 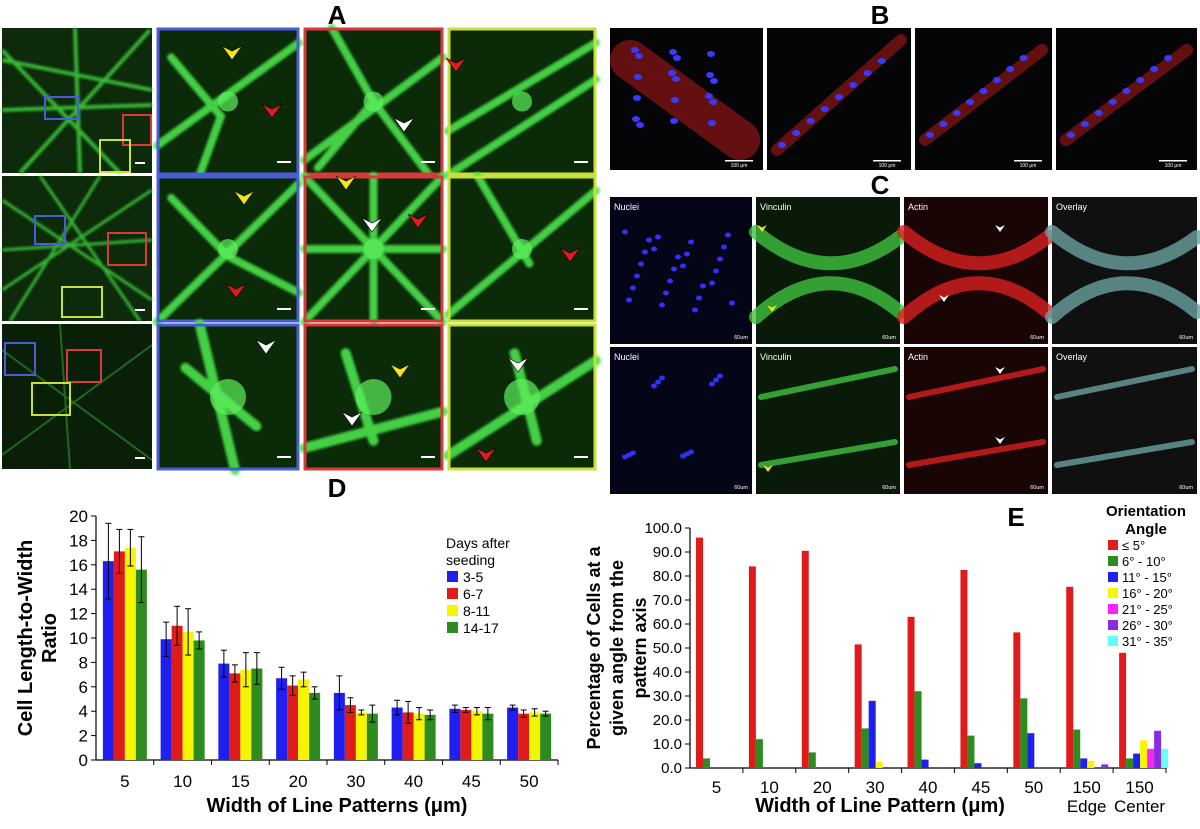 I want to click on y-tick-label: 60.0, so click(x=667, y=624).